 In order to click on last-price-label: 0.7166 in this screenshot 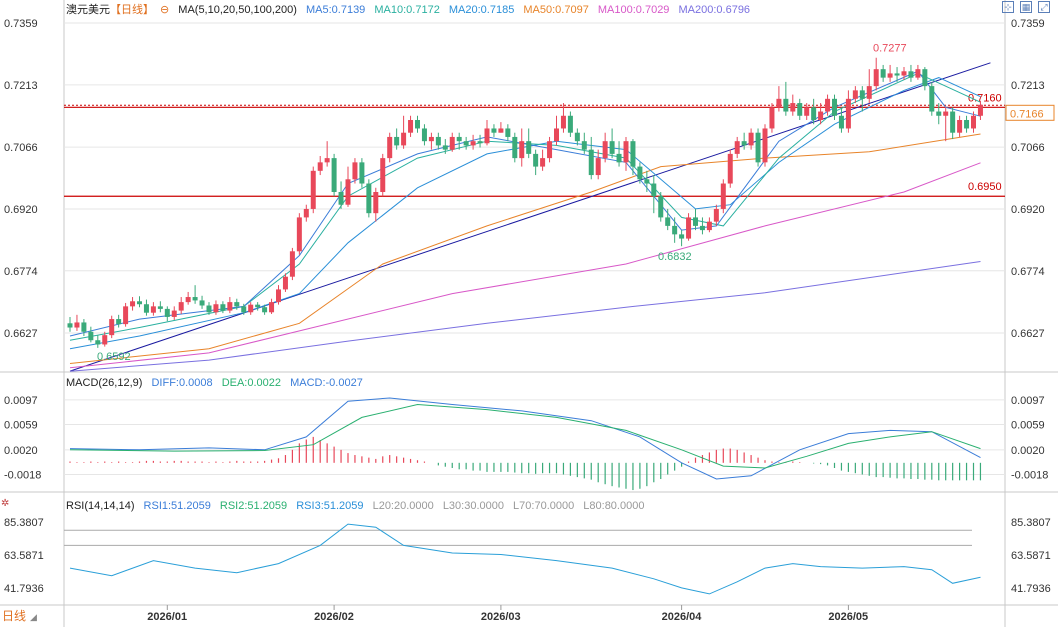, I will do `click(1027, 114)`.